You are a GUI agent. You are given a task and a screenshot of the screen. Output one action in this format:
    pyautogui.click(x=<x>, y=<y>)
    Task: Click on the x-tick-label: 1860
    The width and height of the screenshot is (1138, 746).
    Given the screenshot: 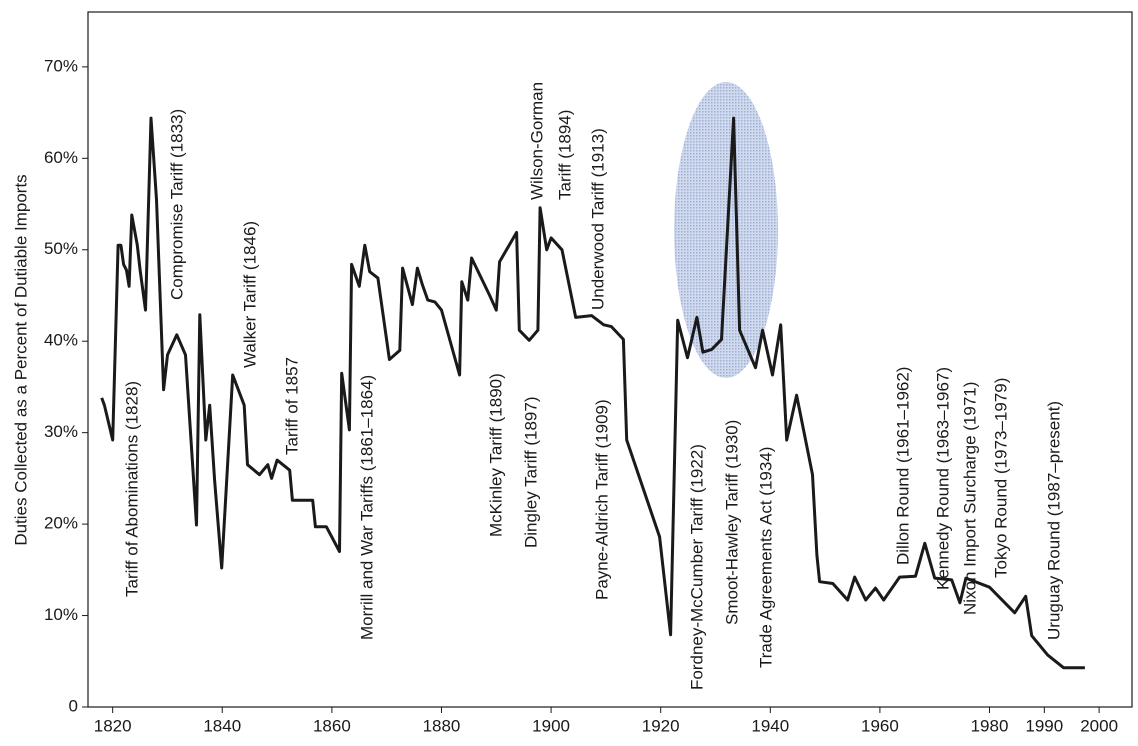 What is the action you would take?
    pyautogui.click(x=332, y=725)
    